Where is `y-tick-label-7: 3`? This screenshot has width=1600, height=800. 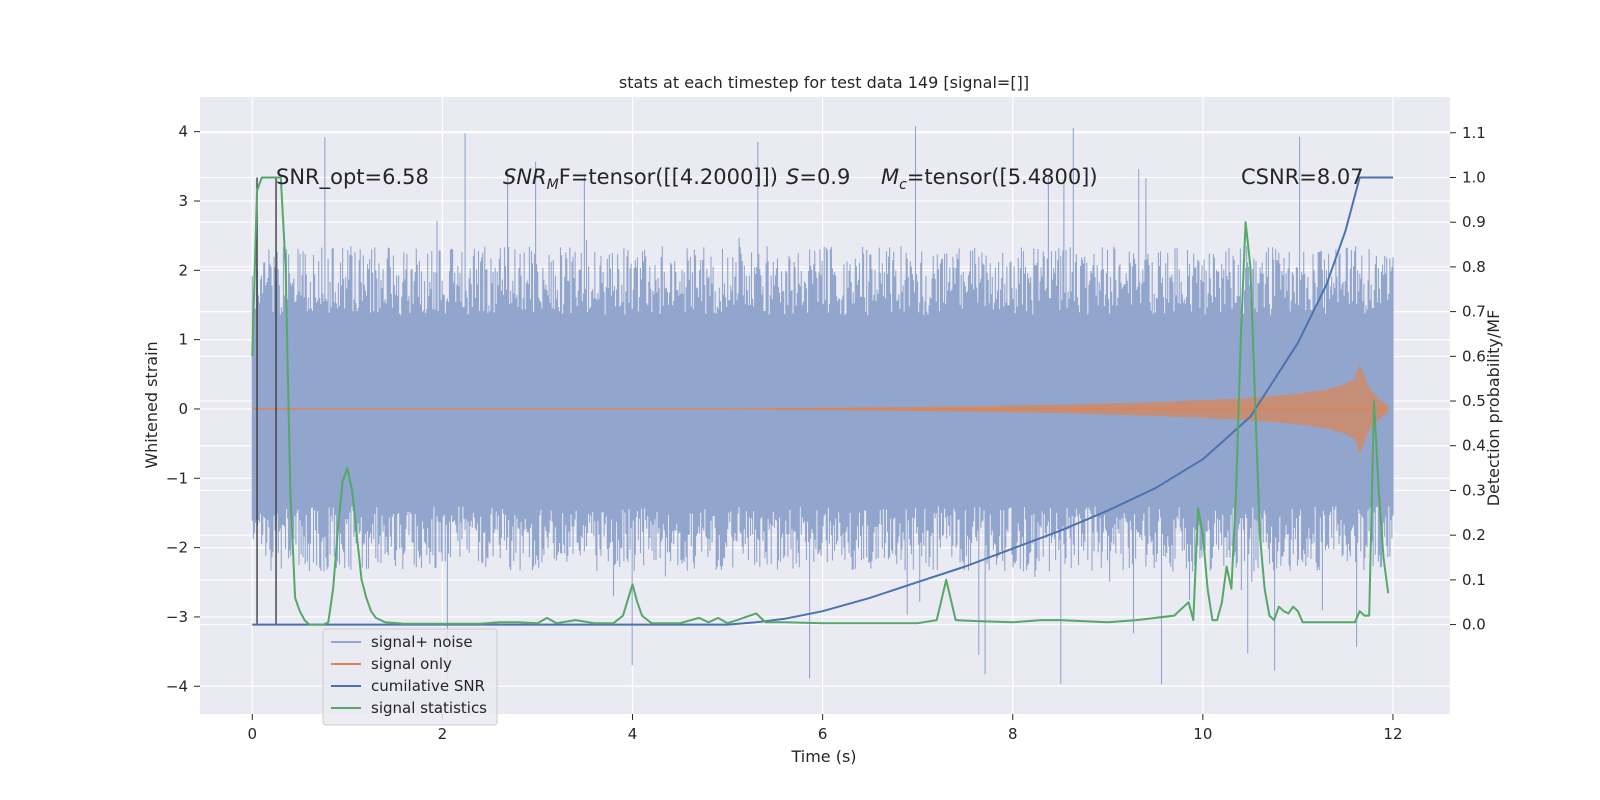
y-tick-label-7: 3 is located at coordinates (183, 201).